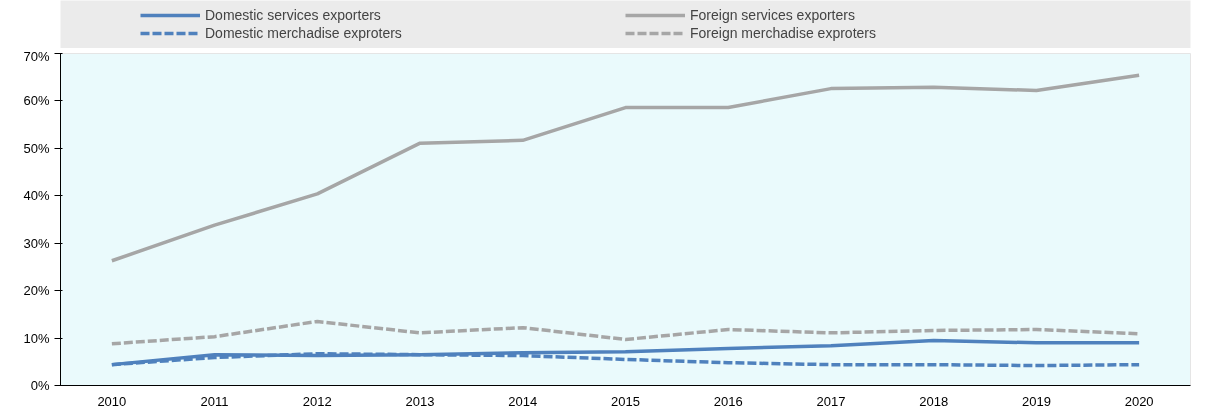 The height and width of the screenshot is (420, 1214). I want to click on x-tick-label: 2011, so click(214, 401).